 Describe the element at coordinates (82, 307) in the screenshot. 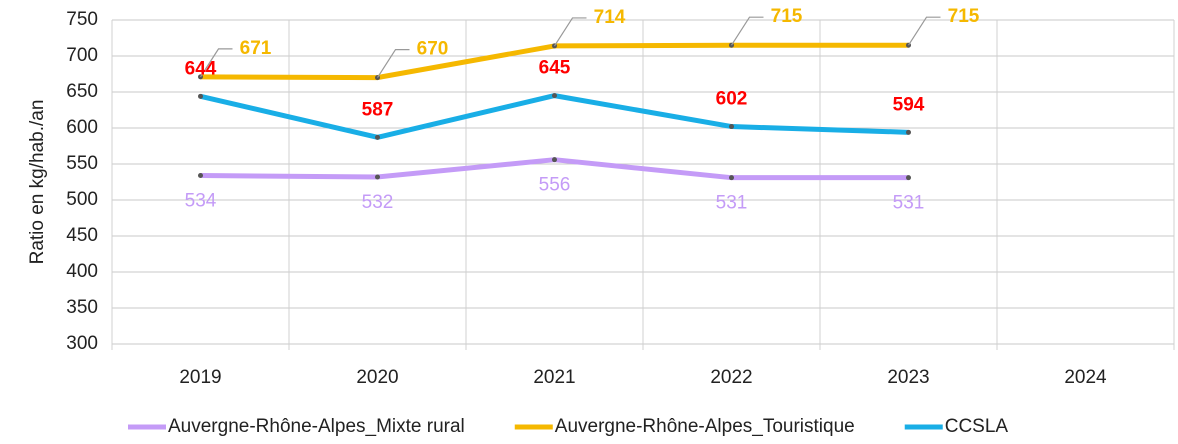

I see `y-tick-label: 350` at that location.